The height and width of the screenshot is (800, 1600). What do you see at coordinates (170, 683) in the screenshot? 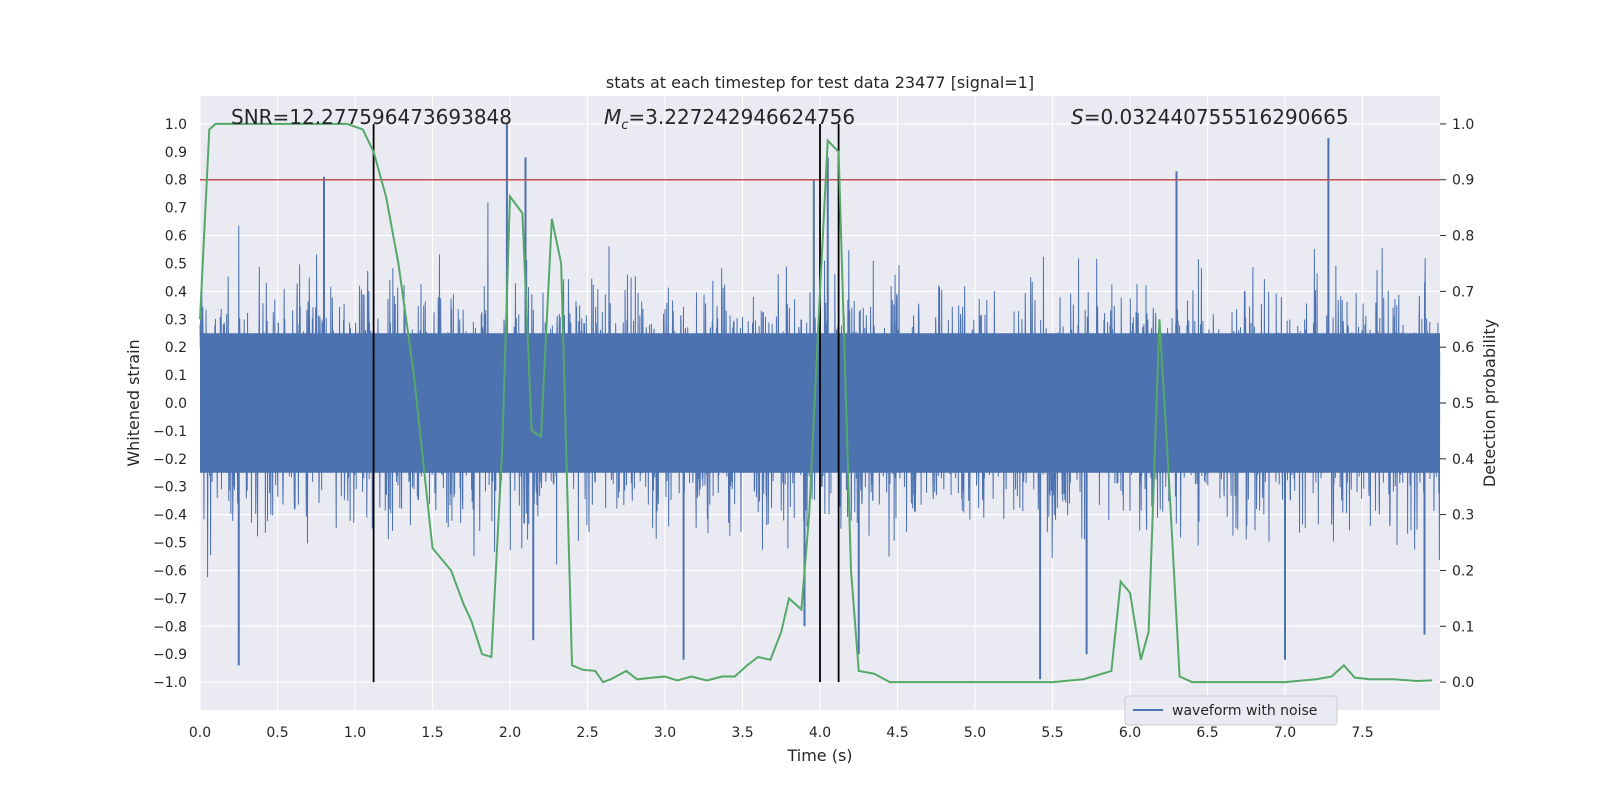
I see `y-left-tick-label: −1.0` at bounding box center [170, 683].